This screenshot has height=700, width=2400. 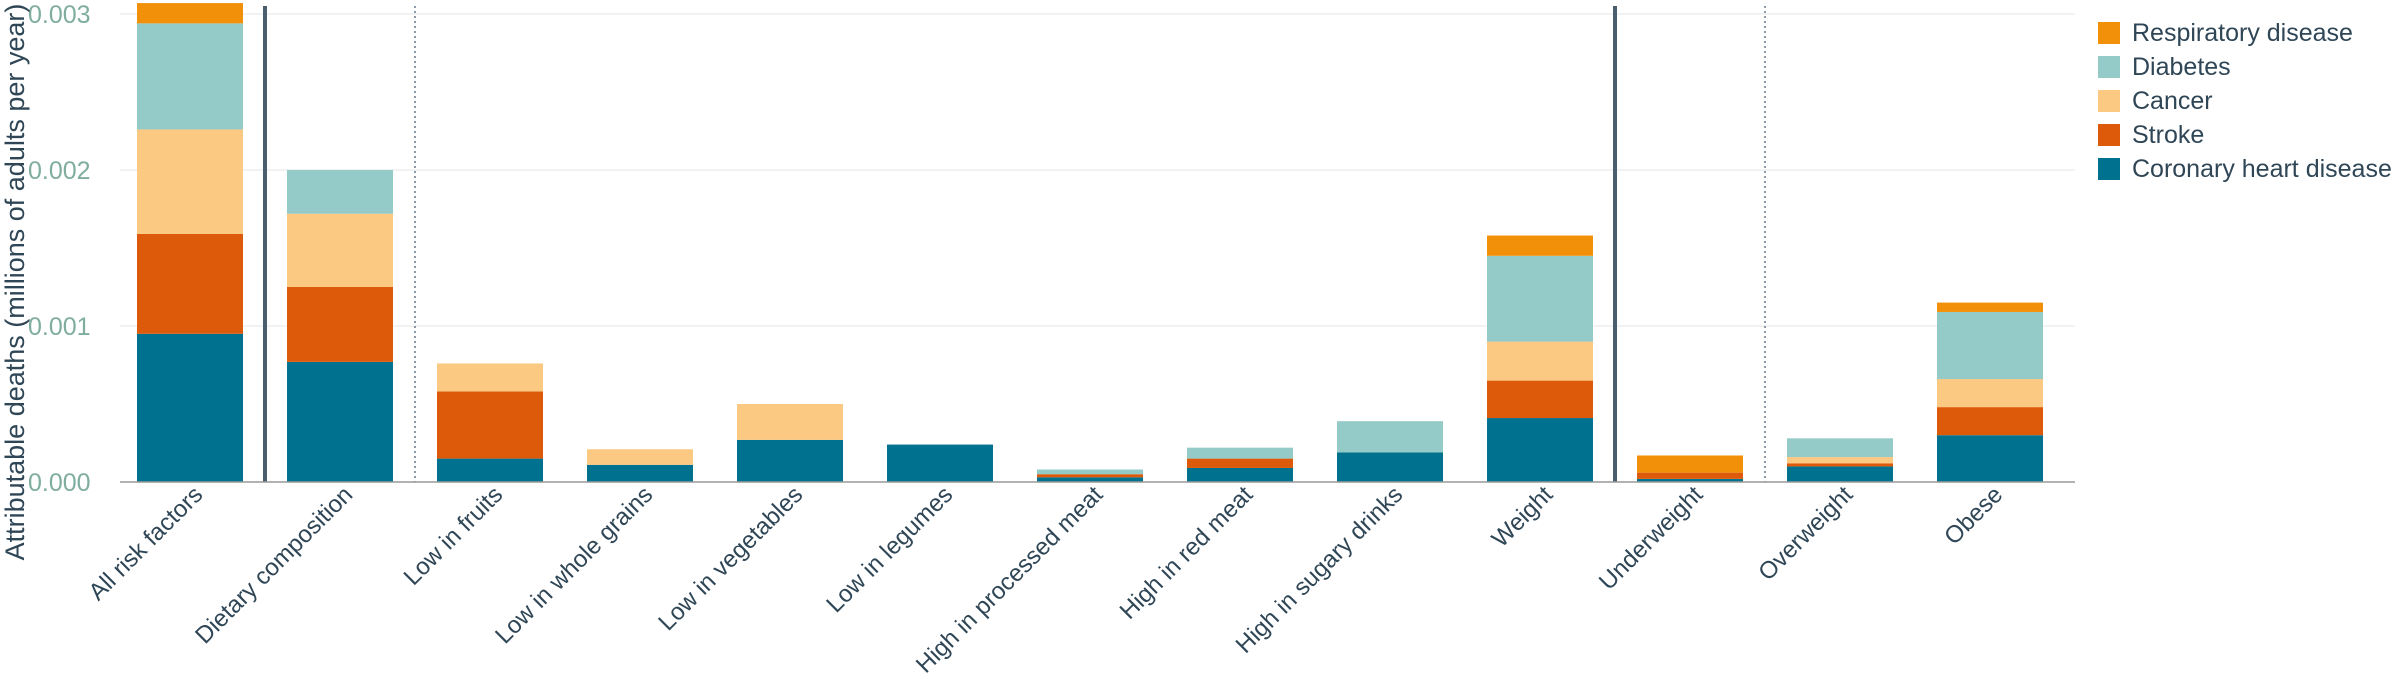 I want to click on legend-label: Respiratory disease, so click(x=2242, y=33).